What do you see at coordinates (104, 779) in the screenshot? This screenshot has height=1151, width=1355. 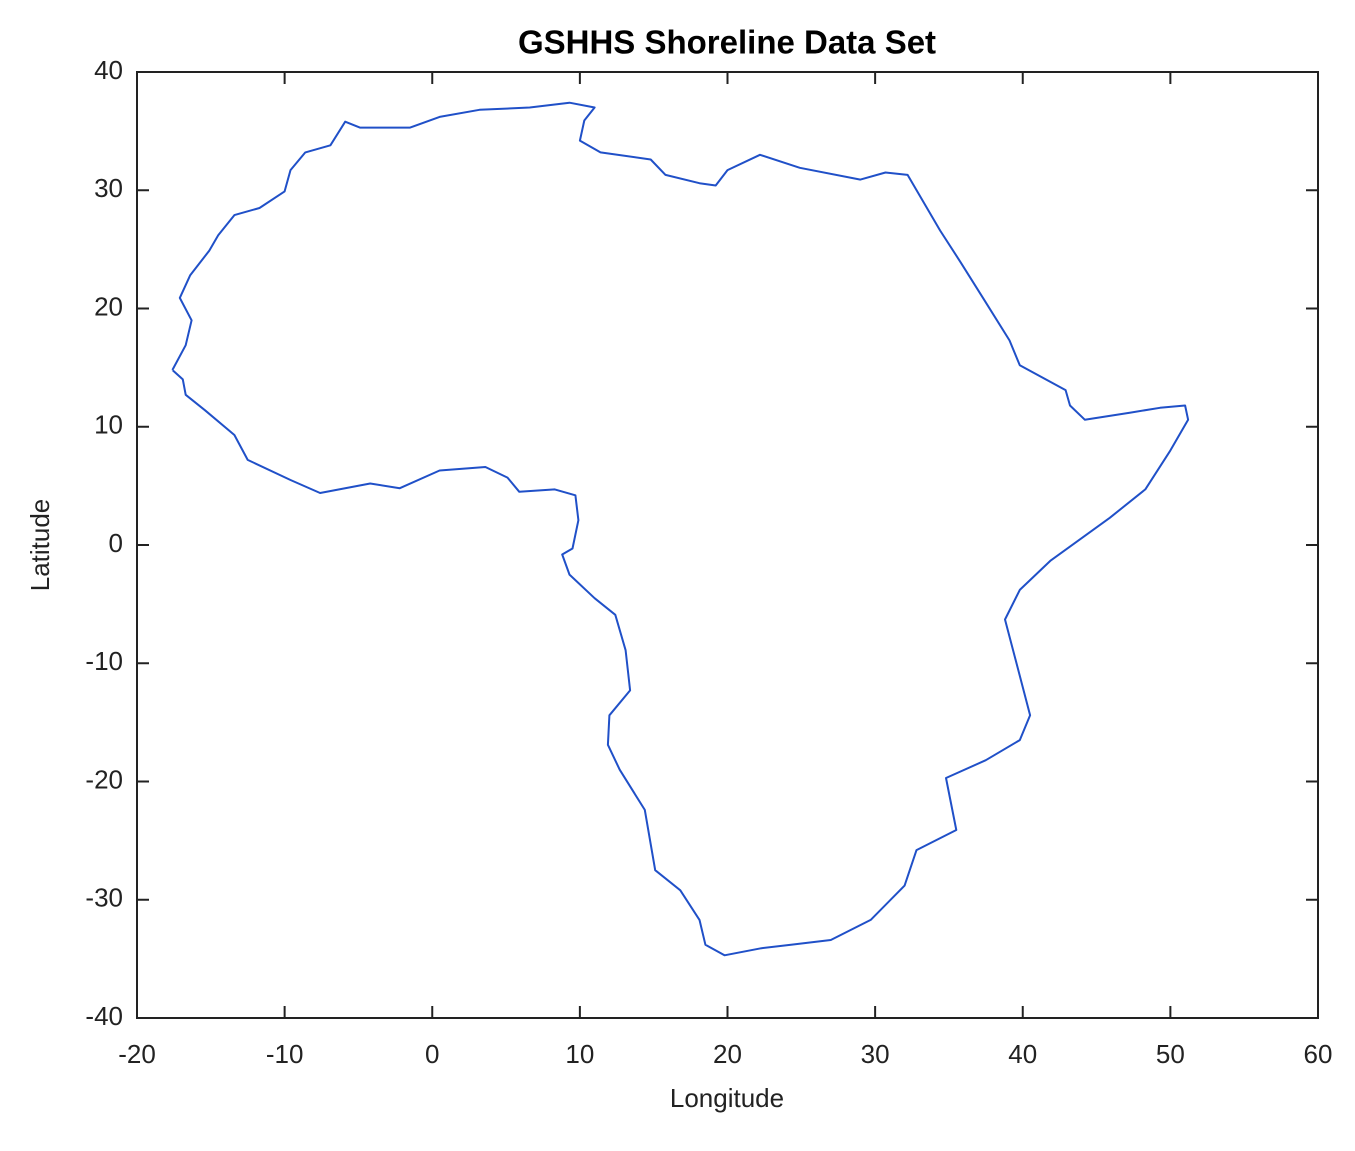 I see `y-tick-label: -20` at bounding box center [104, 779].